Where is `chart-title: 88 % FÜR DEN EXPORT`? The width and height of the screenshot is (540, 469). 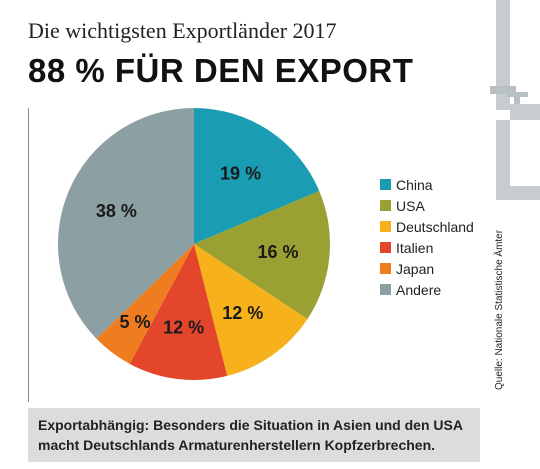
chart-title: 88 % FÜR DEN EXPORT is located at coordinates (221, 70).